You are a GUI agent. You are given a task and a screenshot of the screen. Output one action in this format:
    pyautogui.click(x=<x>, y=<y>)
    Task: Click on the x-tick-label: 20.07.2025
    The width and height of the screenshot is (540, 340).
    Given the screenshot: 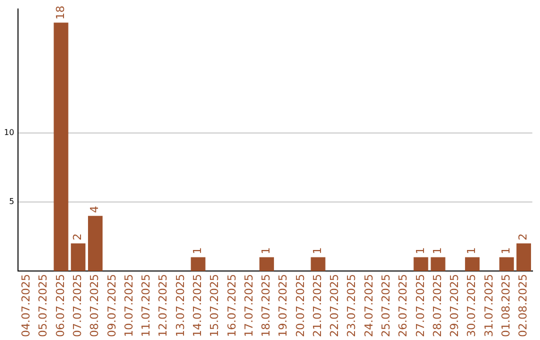 What is the action you would take?
    pyautogui.click(x=300, y=306)
    